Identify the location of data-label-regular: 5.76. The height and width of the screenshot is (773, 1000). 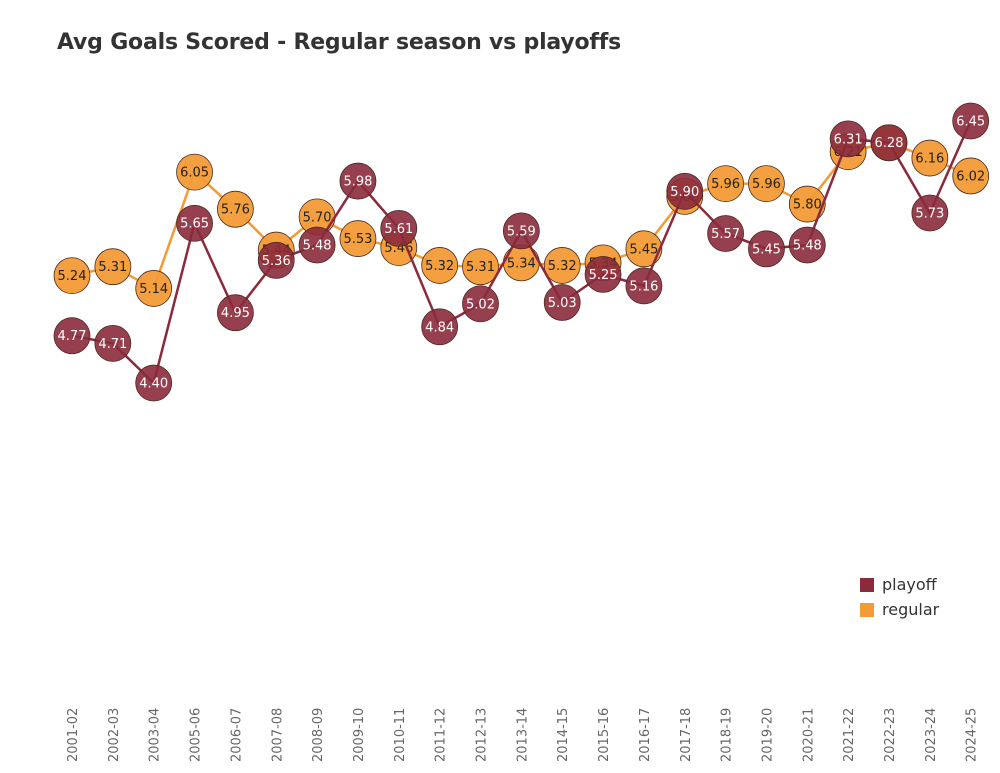
(235, 210).